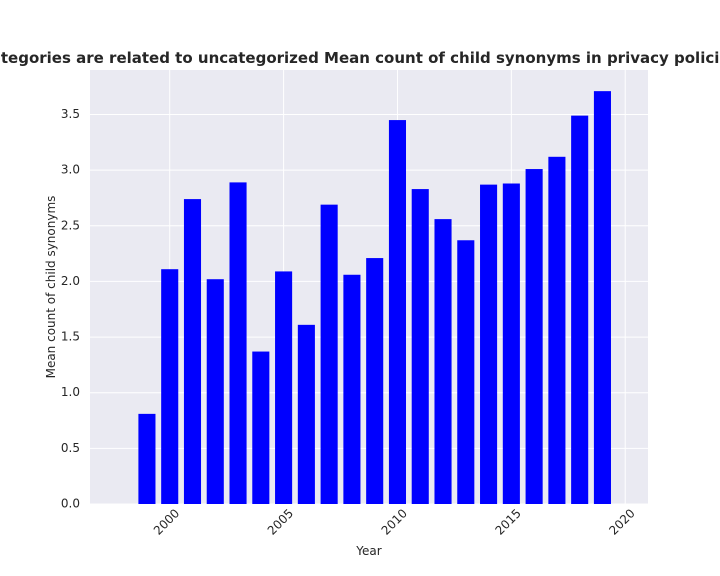  What do you see at coordinates (280, 521) in the screenshot?
I see `x-tick-label: 2005` at bounding box center [280, 521].